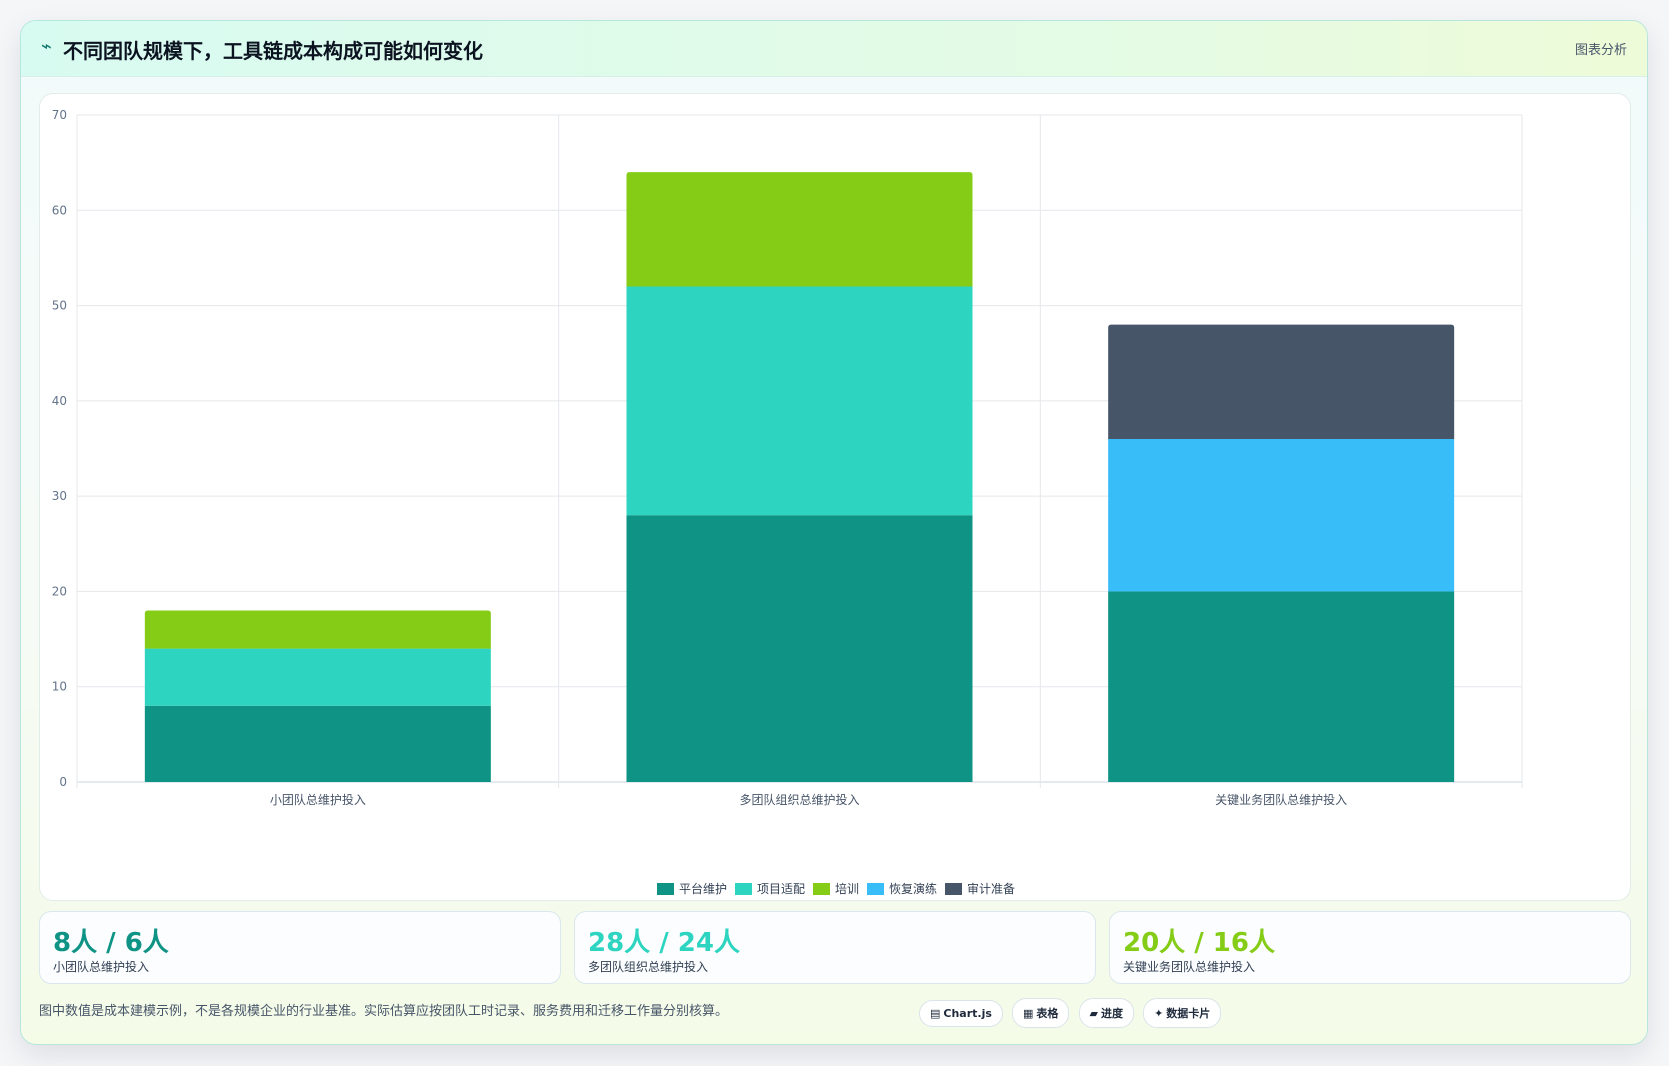 The width and height of the screenshot is (1669, 1066). Describe the element at coordinates (46, 46) in the screenshot. I see `trend-icon: ⌁` at that location.